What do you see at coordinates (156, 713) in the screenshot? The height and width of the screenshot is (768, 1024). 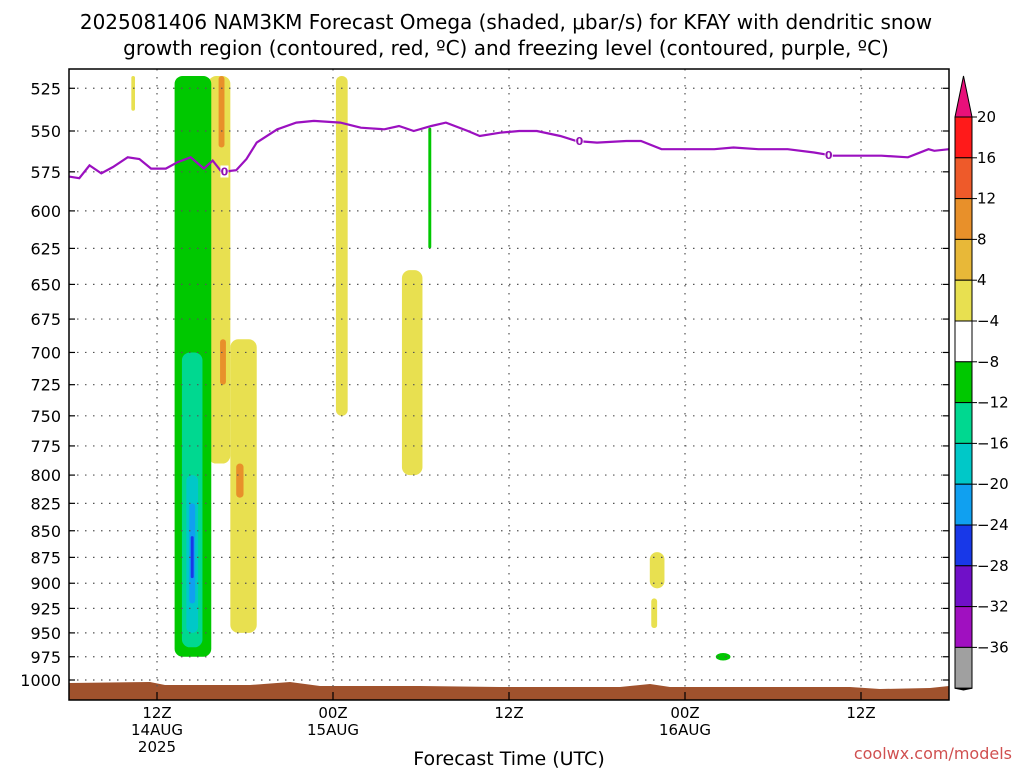 I see `x-tick-label-12-0: 12Z` at bounding box center [156, 713].